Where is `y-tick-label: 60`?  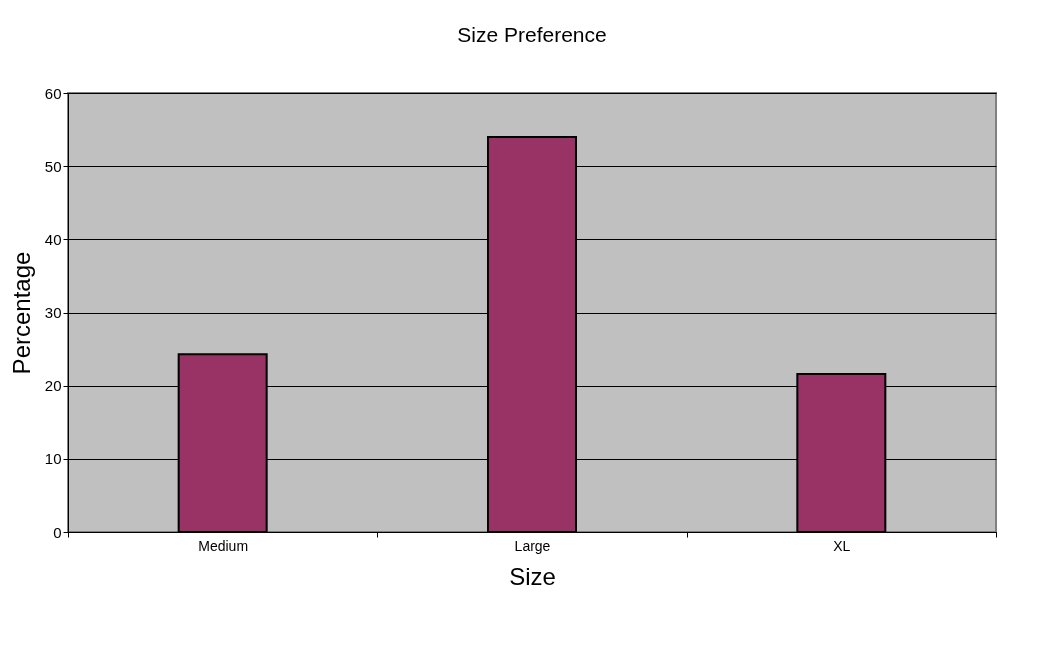 y-tick-label: 60 is located at coordinates (53, 93).